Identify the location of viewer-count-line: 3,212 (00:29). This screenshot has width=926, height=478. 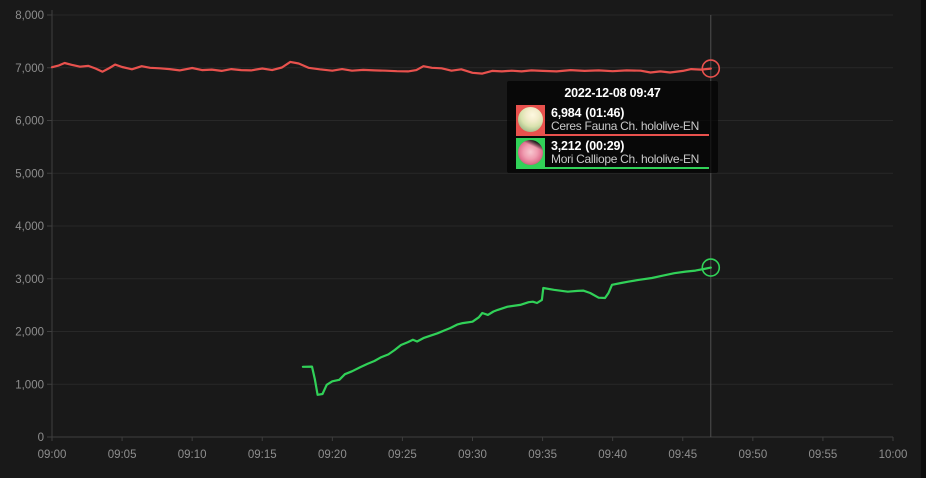
(630, 146).